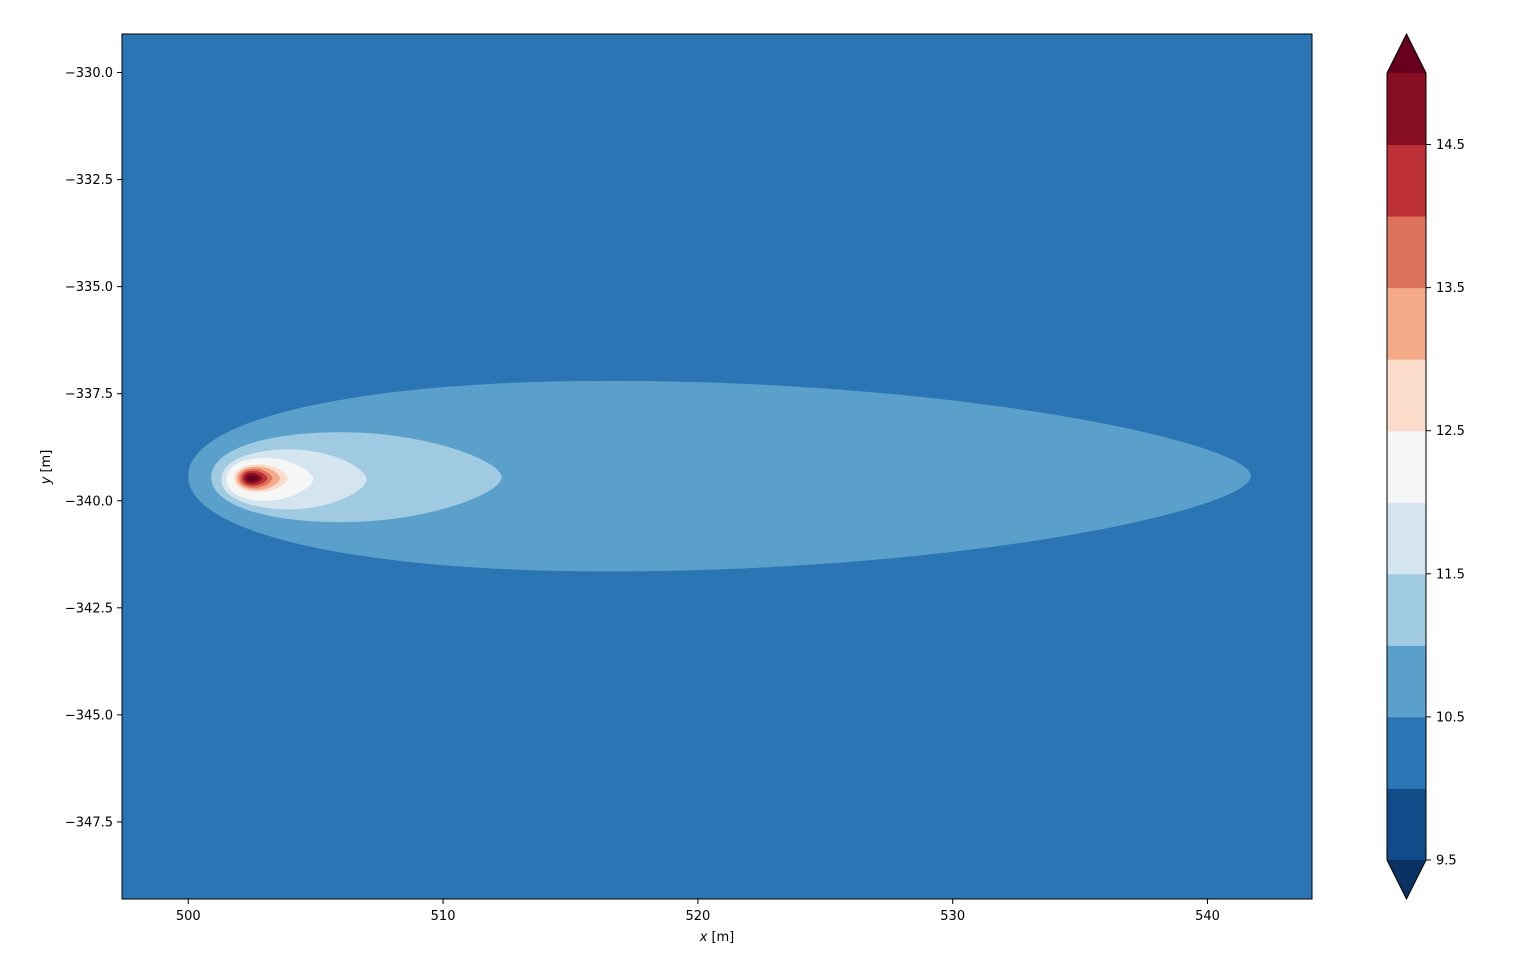 Image resolution: width=1518 pixels, height=956 pixels. Describe the element at coordinates (1406, 879) in the screenshot. I see `colorbar-extend-low` at that location.